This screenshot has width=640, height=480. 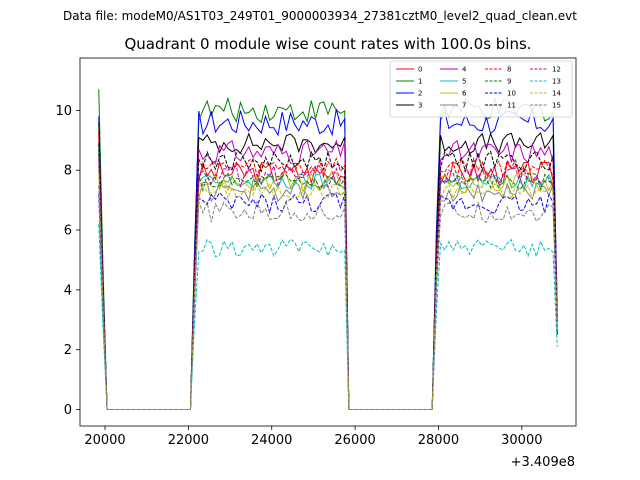 I want to click on legend-label-8: 8, so click(x=509, y=70).